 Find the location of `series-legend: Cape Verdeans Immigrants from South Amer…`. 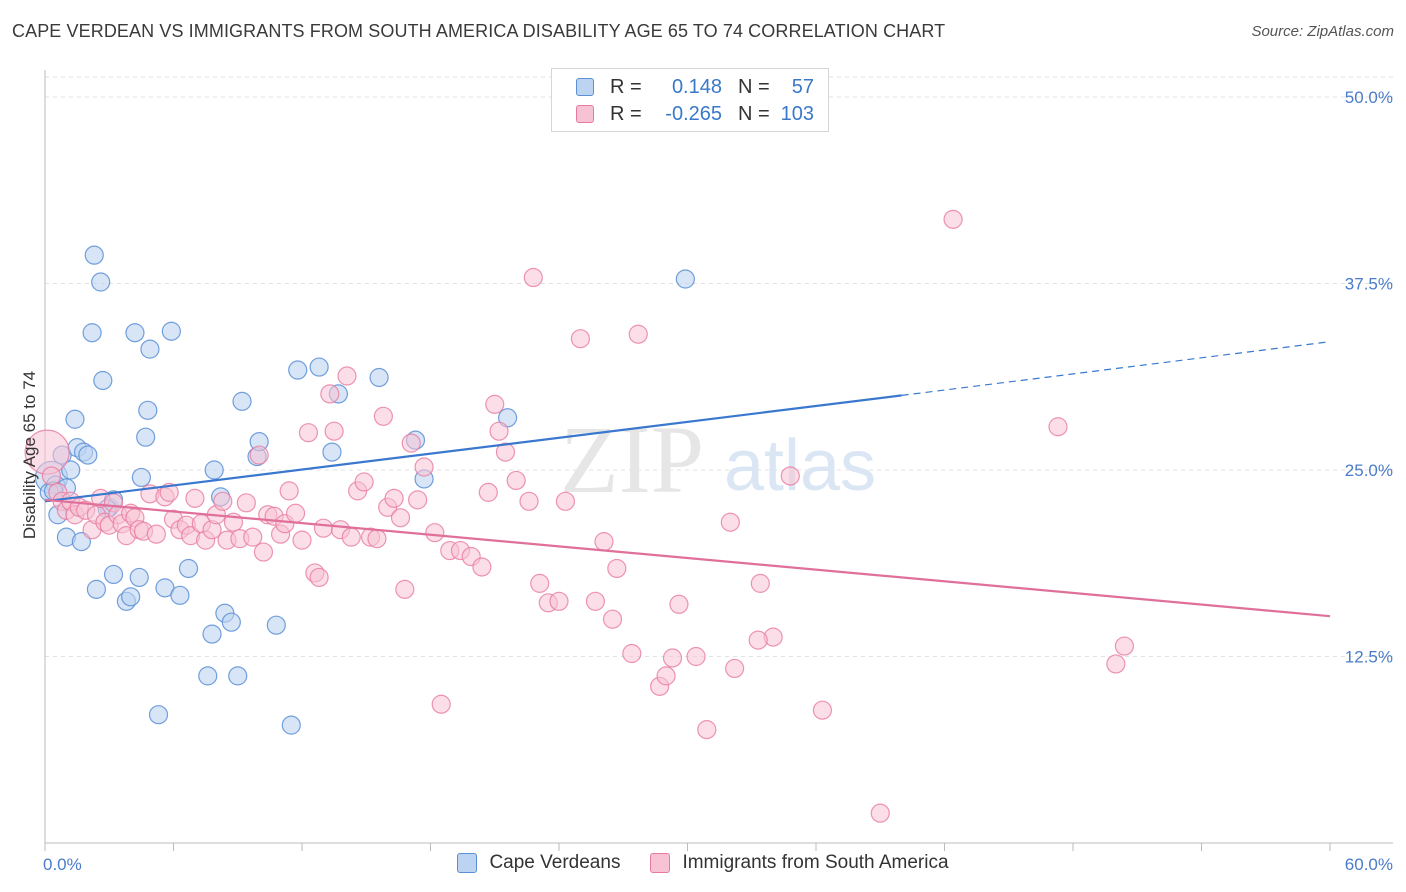

series-legend: Cape Verdeans Immigrants from South Amer… is located at coordinates (703, 863).